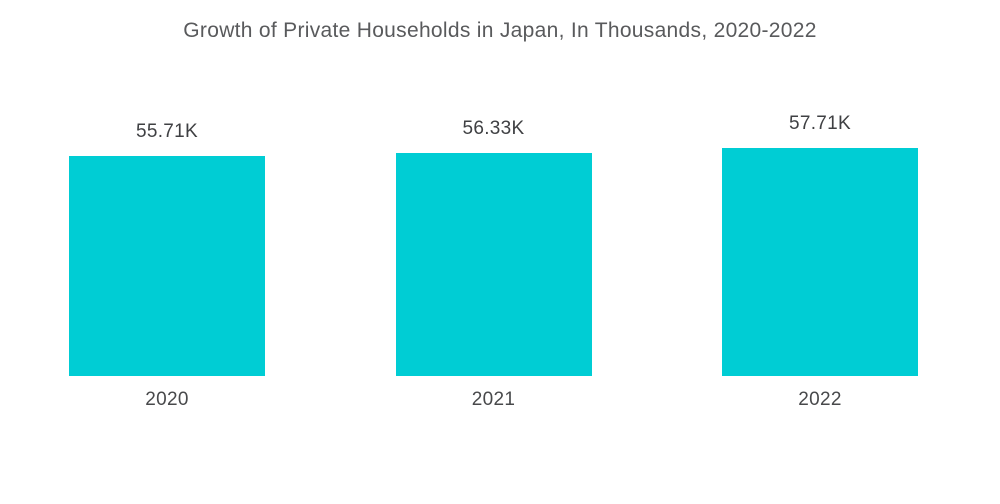 This screenshot has width=1000, height=504. What do you see at coordinates (493, 399) in the screenshot?
I see `x-axis-tick-label: 2021` at bounding box center [493, 399].